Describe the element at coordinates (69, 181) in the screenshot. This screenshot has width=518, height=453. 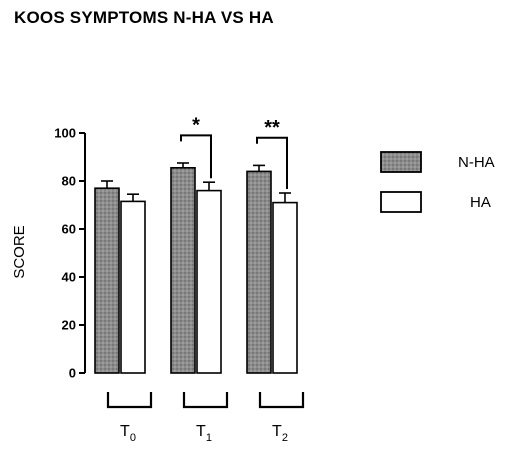
I see `y-tick-label: 80` at that location.